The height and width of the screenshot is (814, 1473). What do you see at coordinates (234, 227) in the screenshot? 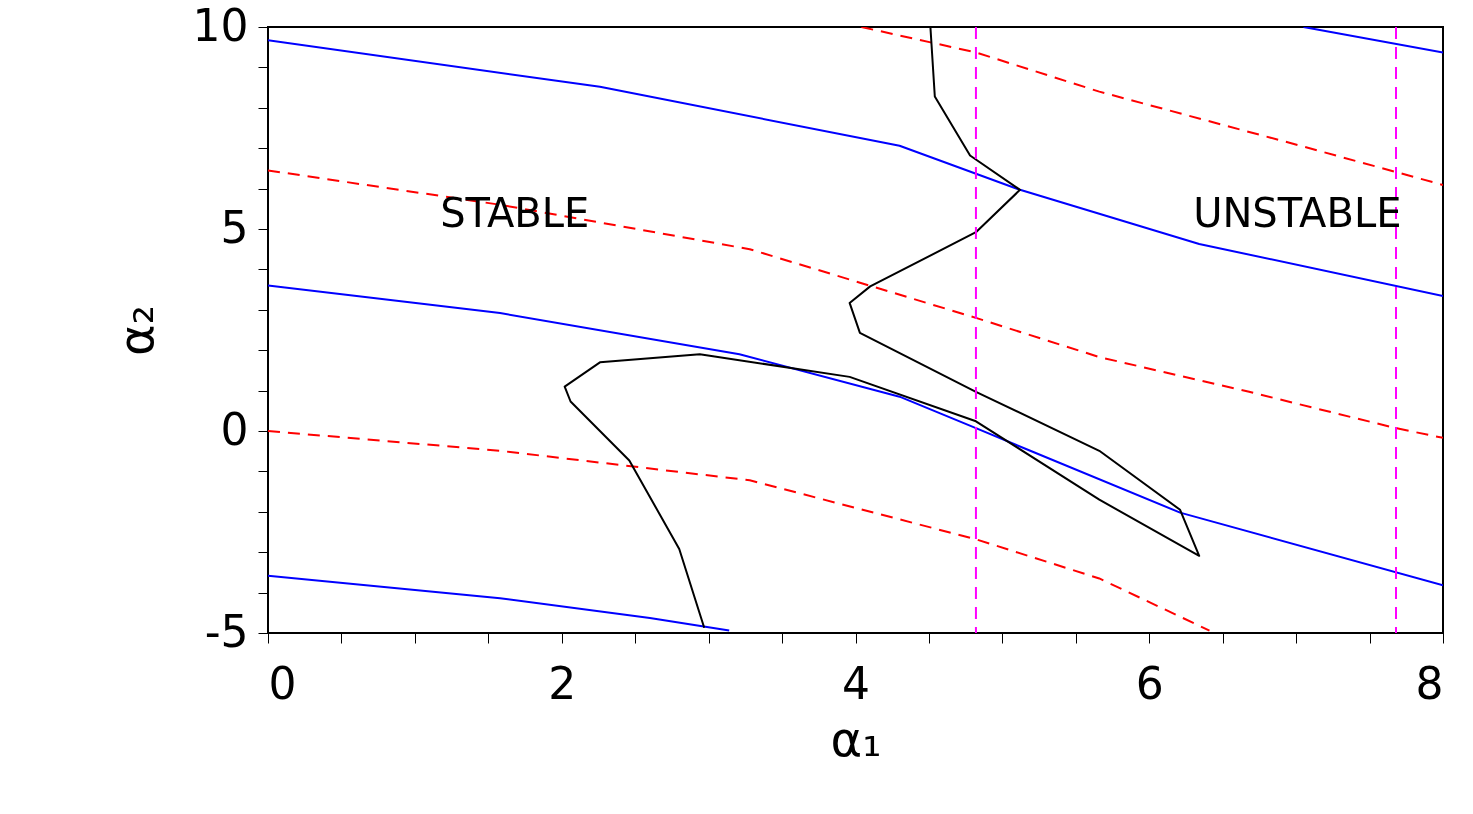
I see `y-tick-label: 5` at bounding box center [234, 227].